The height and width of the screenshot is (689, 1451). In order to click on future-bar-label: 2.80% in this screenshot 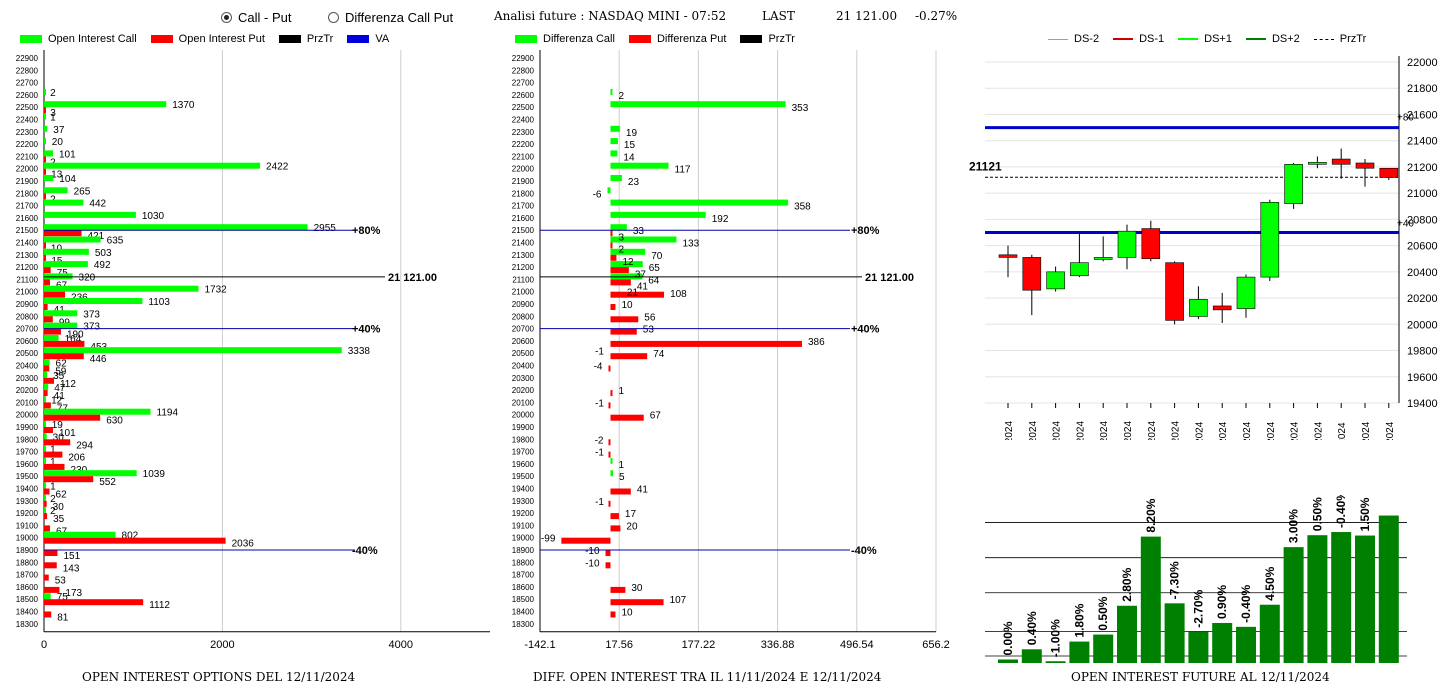, I will do `click(1127, 584)`.